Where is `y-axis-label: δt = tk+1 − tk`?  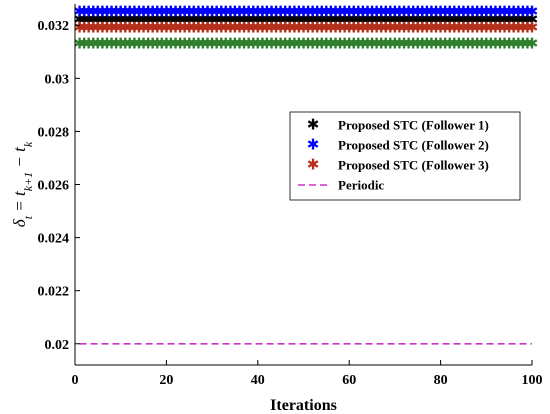 y-axis-label: δt = tk+1 − tk is located at coordinates (22, 184).